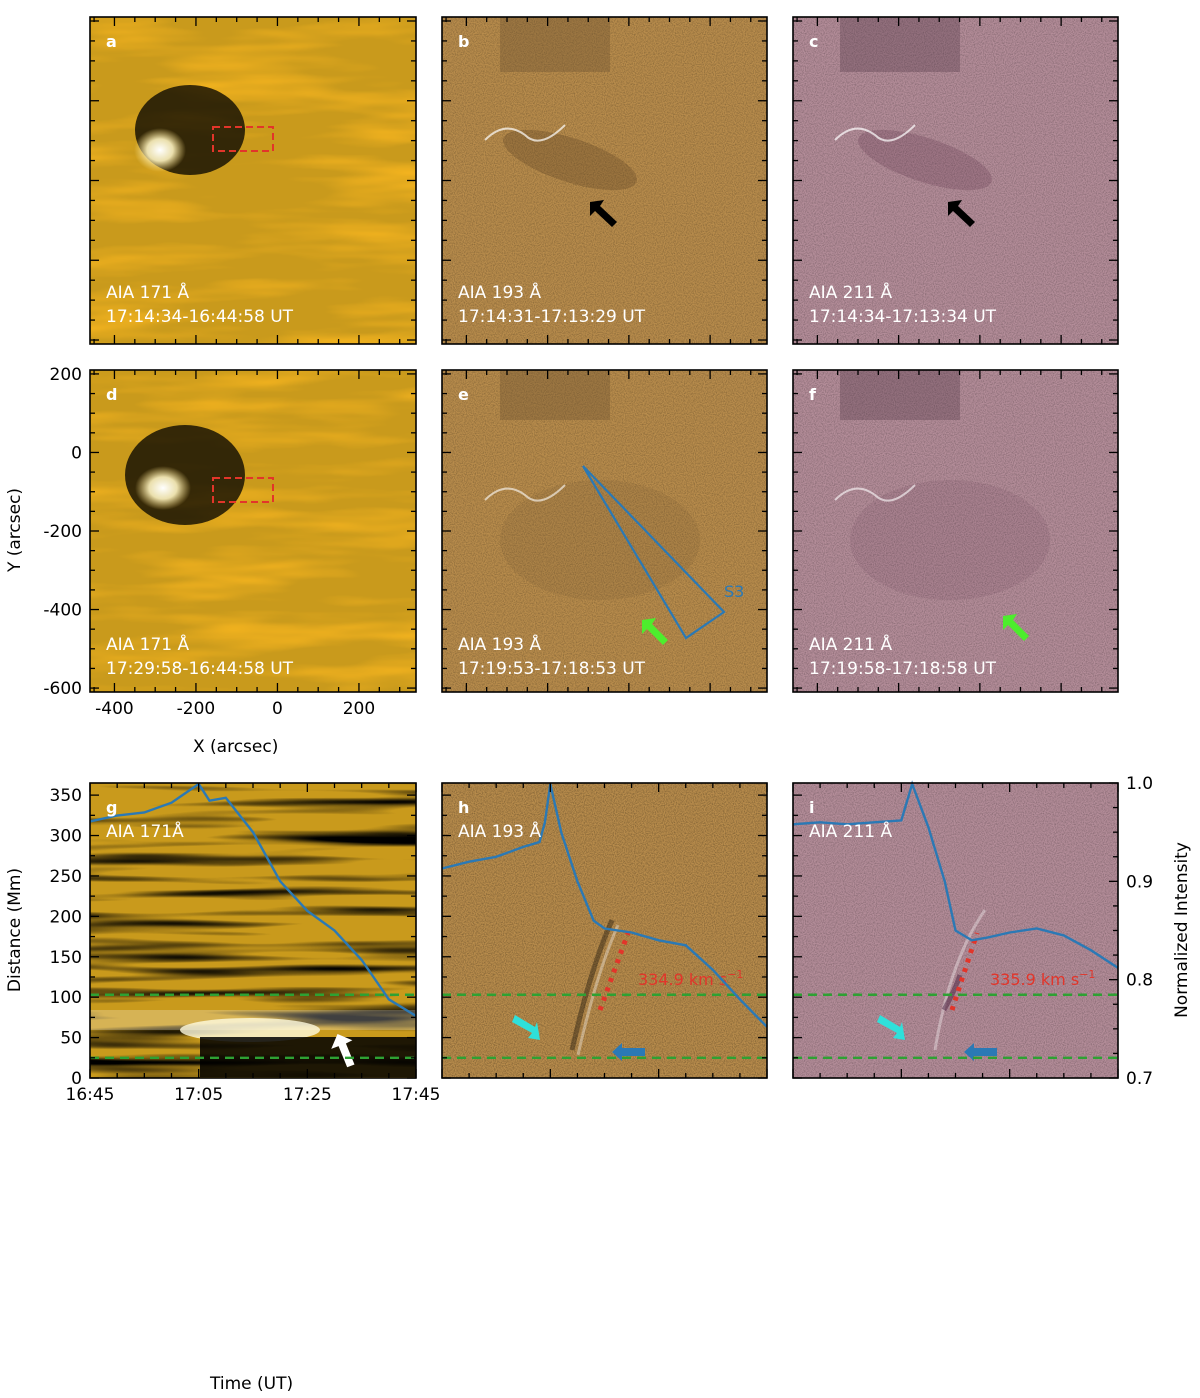 This screenshot has width=1200, height=1398. What do you see at coordinates (654, 552) in the screenshot?
I see `slit-s3` at bounding box center [654, 552].